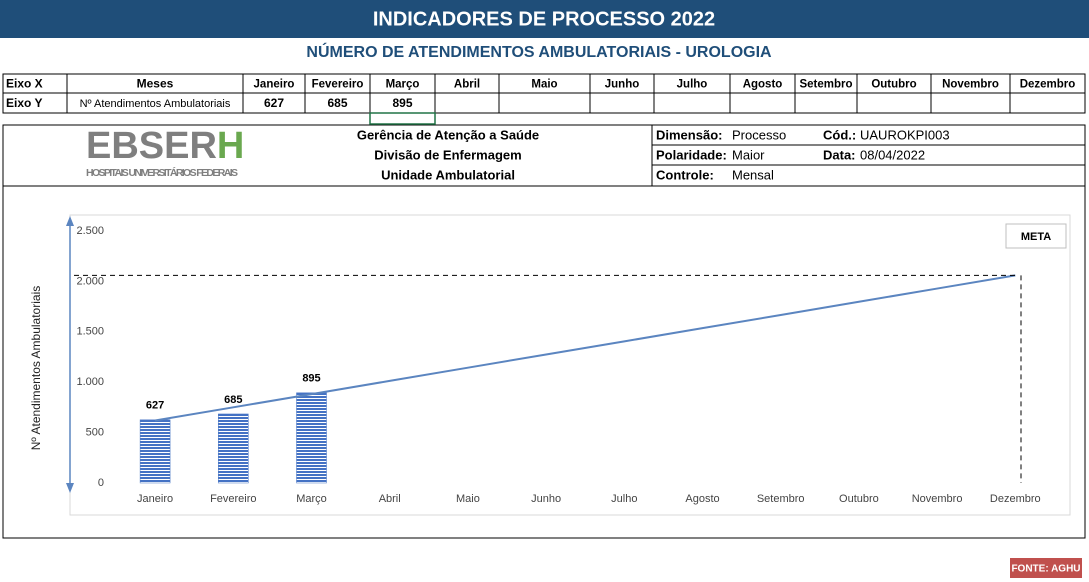 This screenshot has width=1089, height=582. Describe the element at coordinates (1048, 85) in the screenshot. I see `table-cell: Dezembro` at that location.